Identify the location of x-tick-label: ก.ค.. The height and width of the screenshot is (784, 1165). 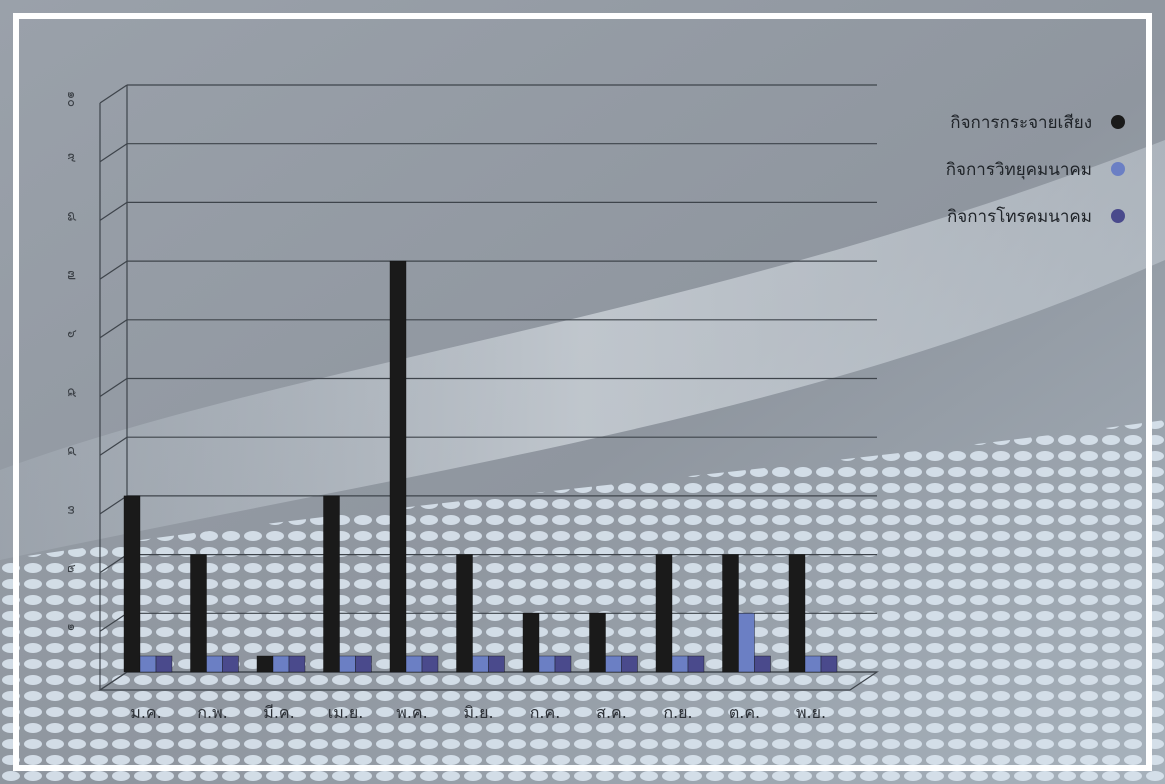
(545, 712).